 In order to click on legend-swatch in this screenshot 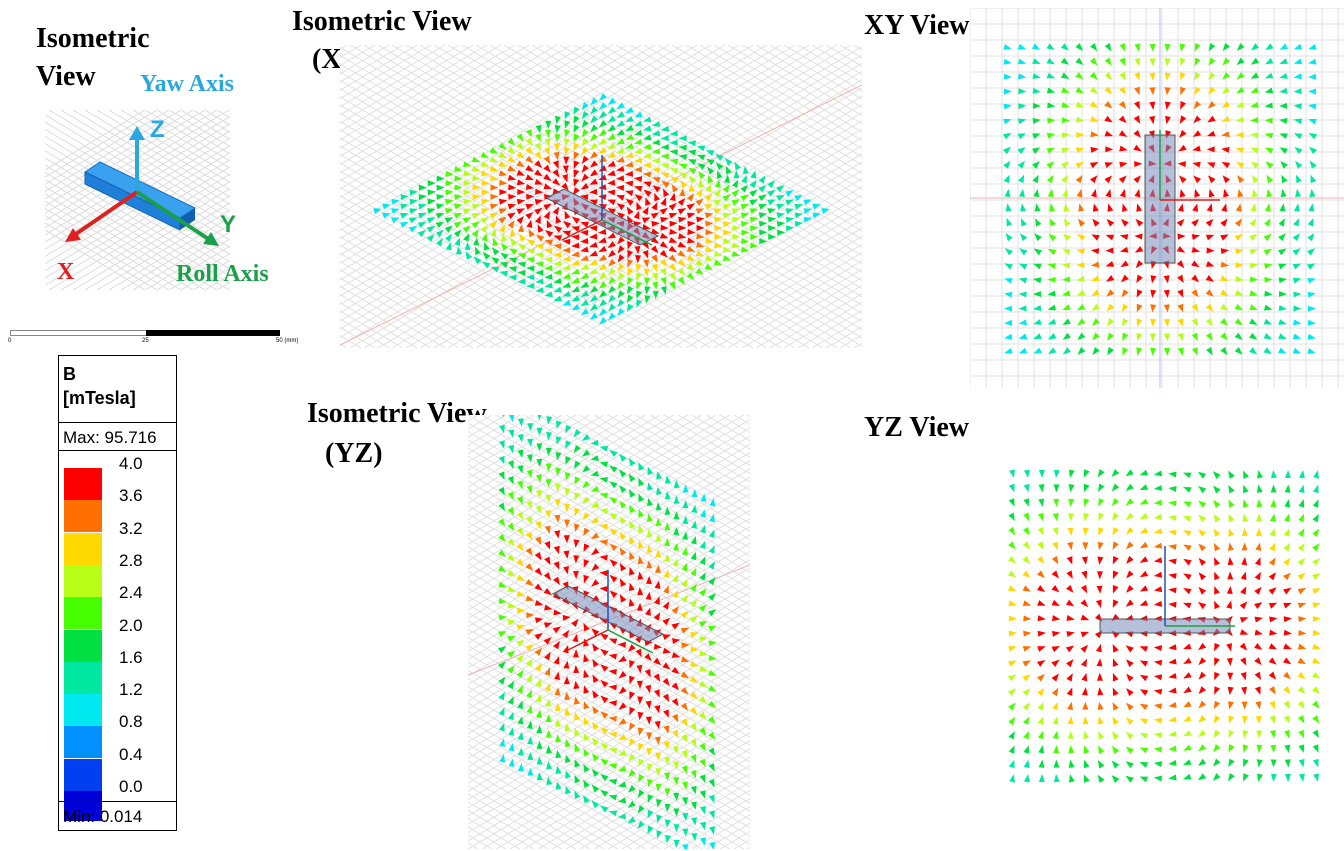, I will do `click(83, 806)`.